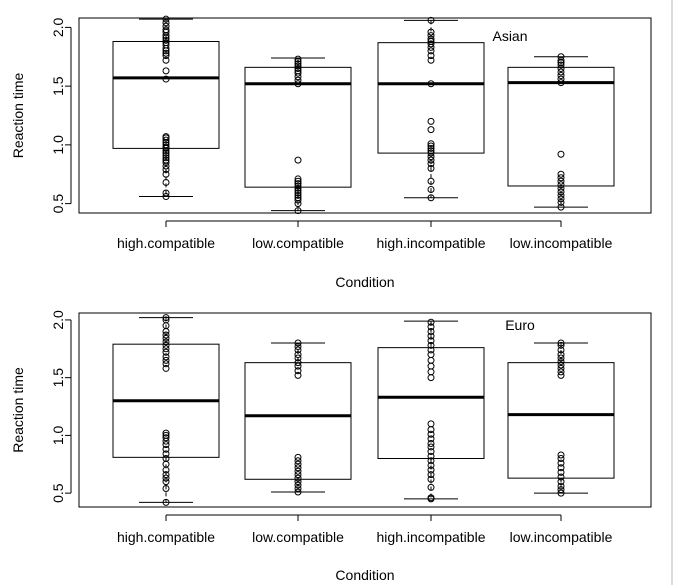 The width and height of the screenshot is (673, 585). I want to click on y-tick-label: 0.5, so click(58, 493).